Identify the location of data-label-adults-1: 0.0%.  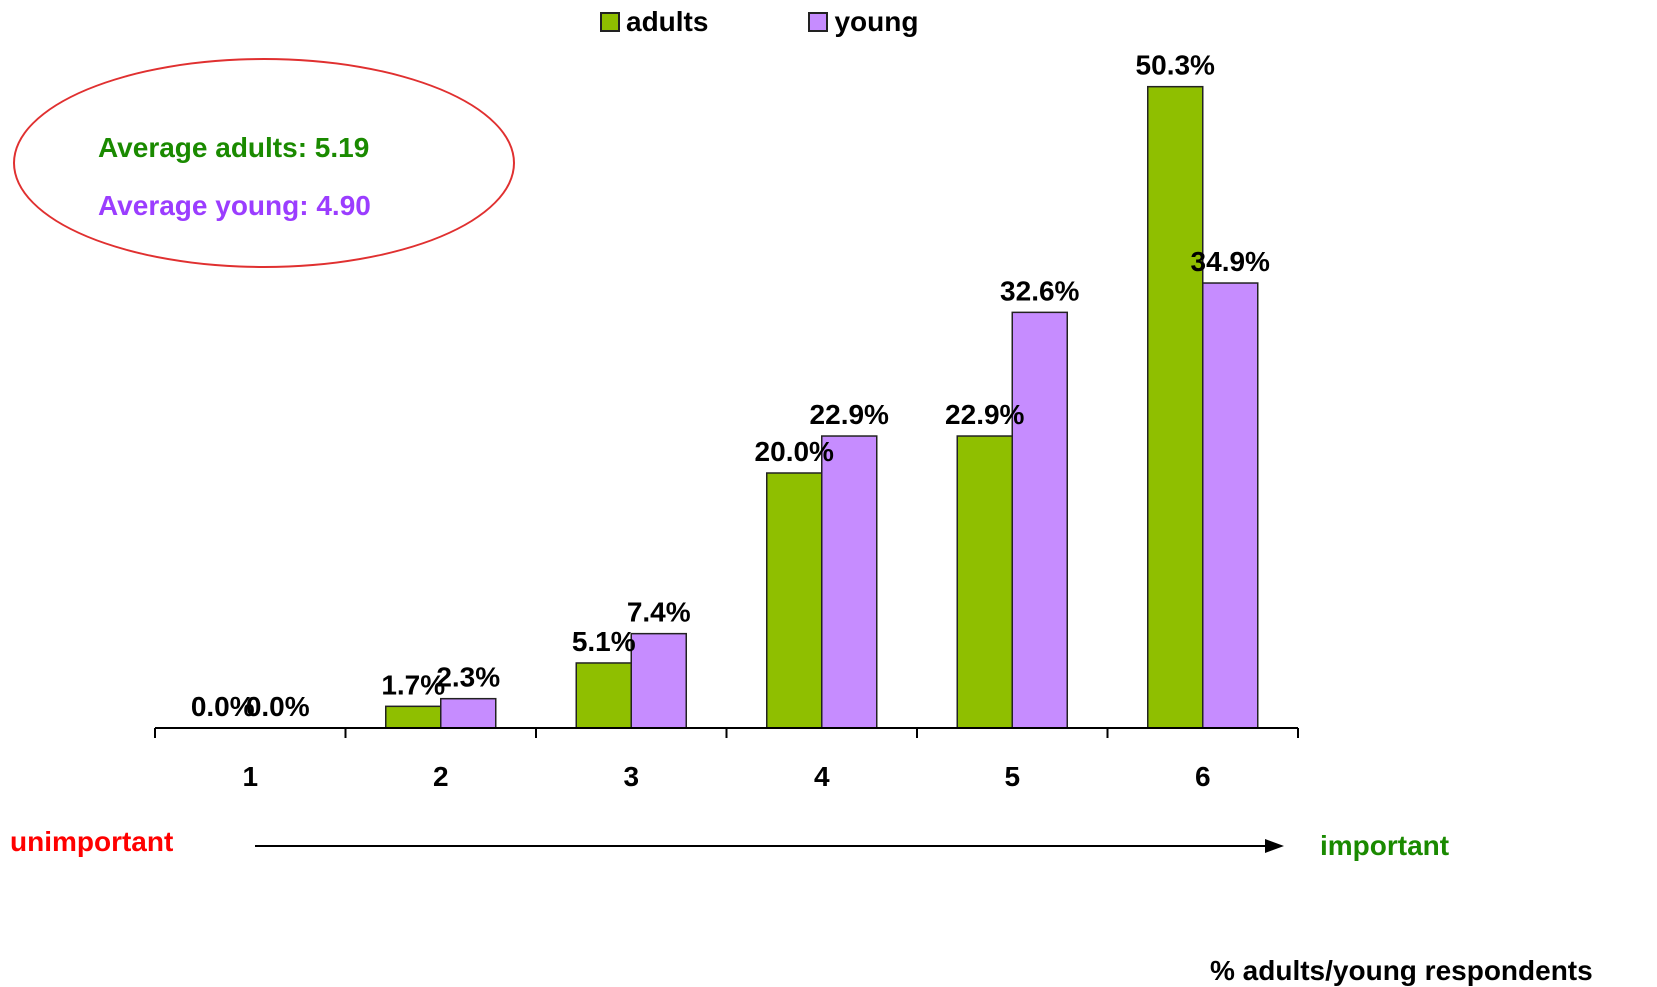
(223, 706).